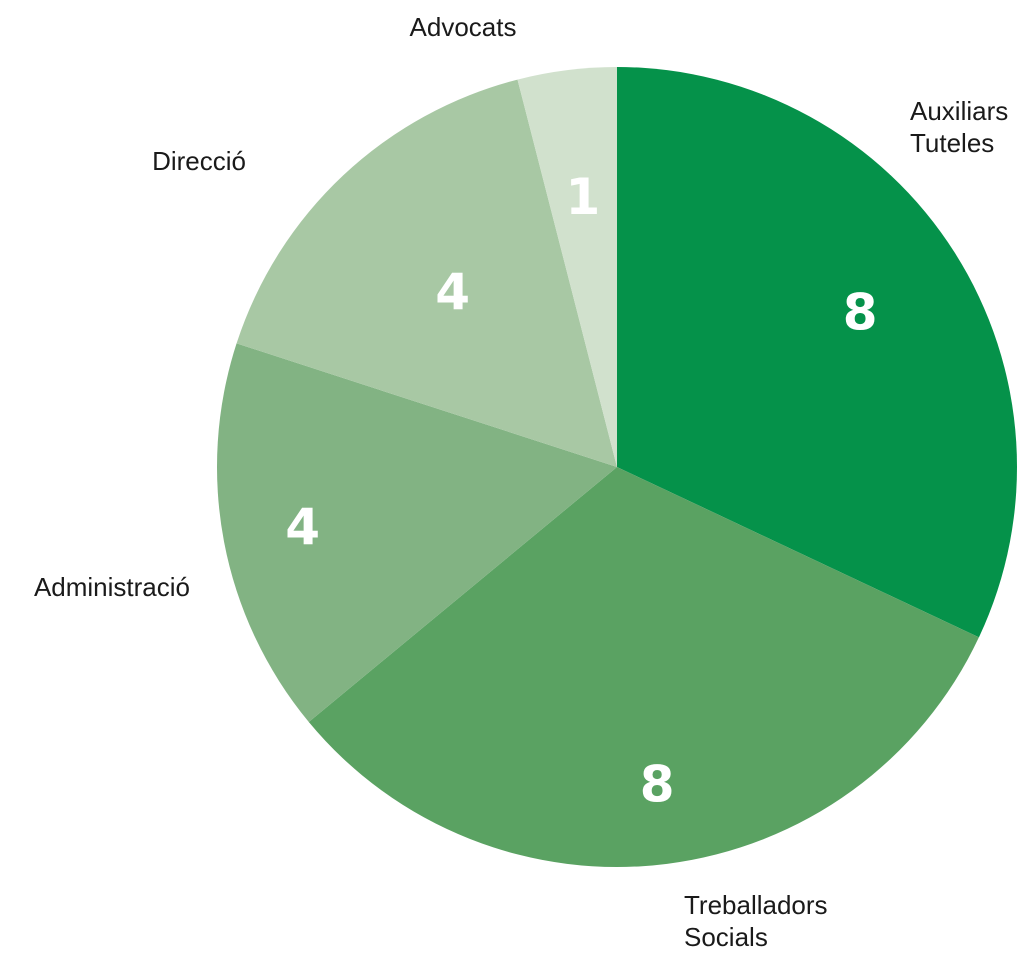  I want to click on pie-slice-advocats, so click(567, 267).